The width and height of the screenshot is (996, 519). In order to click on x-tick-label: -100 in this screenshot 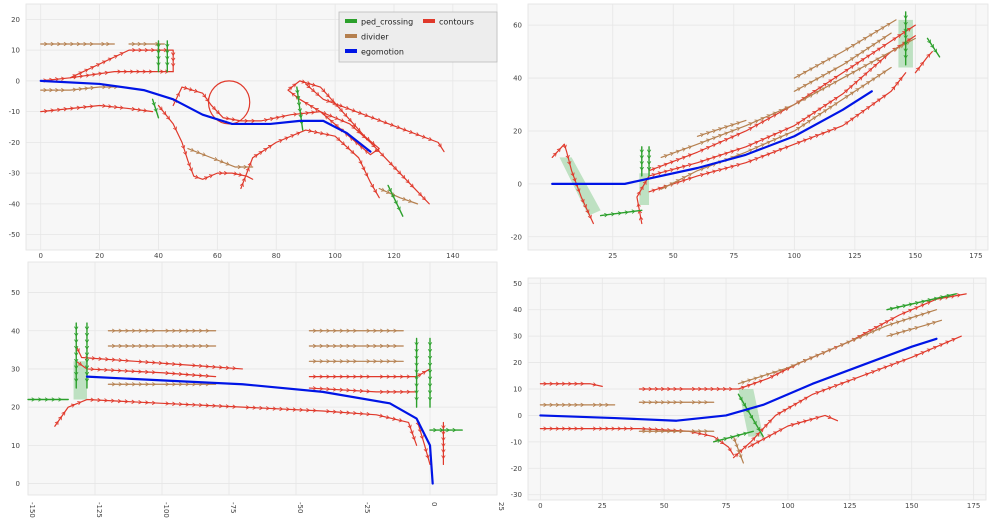, I will do `click(166, 510)`.